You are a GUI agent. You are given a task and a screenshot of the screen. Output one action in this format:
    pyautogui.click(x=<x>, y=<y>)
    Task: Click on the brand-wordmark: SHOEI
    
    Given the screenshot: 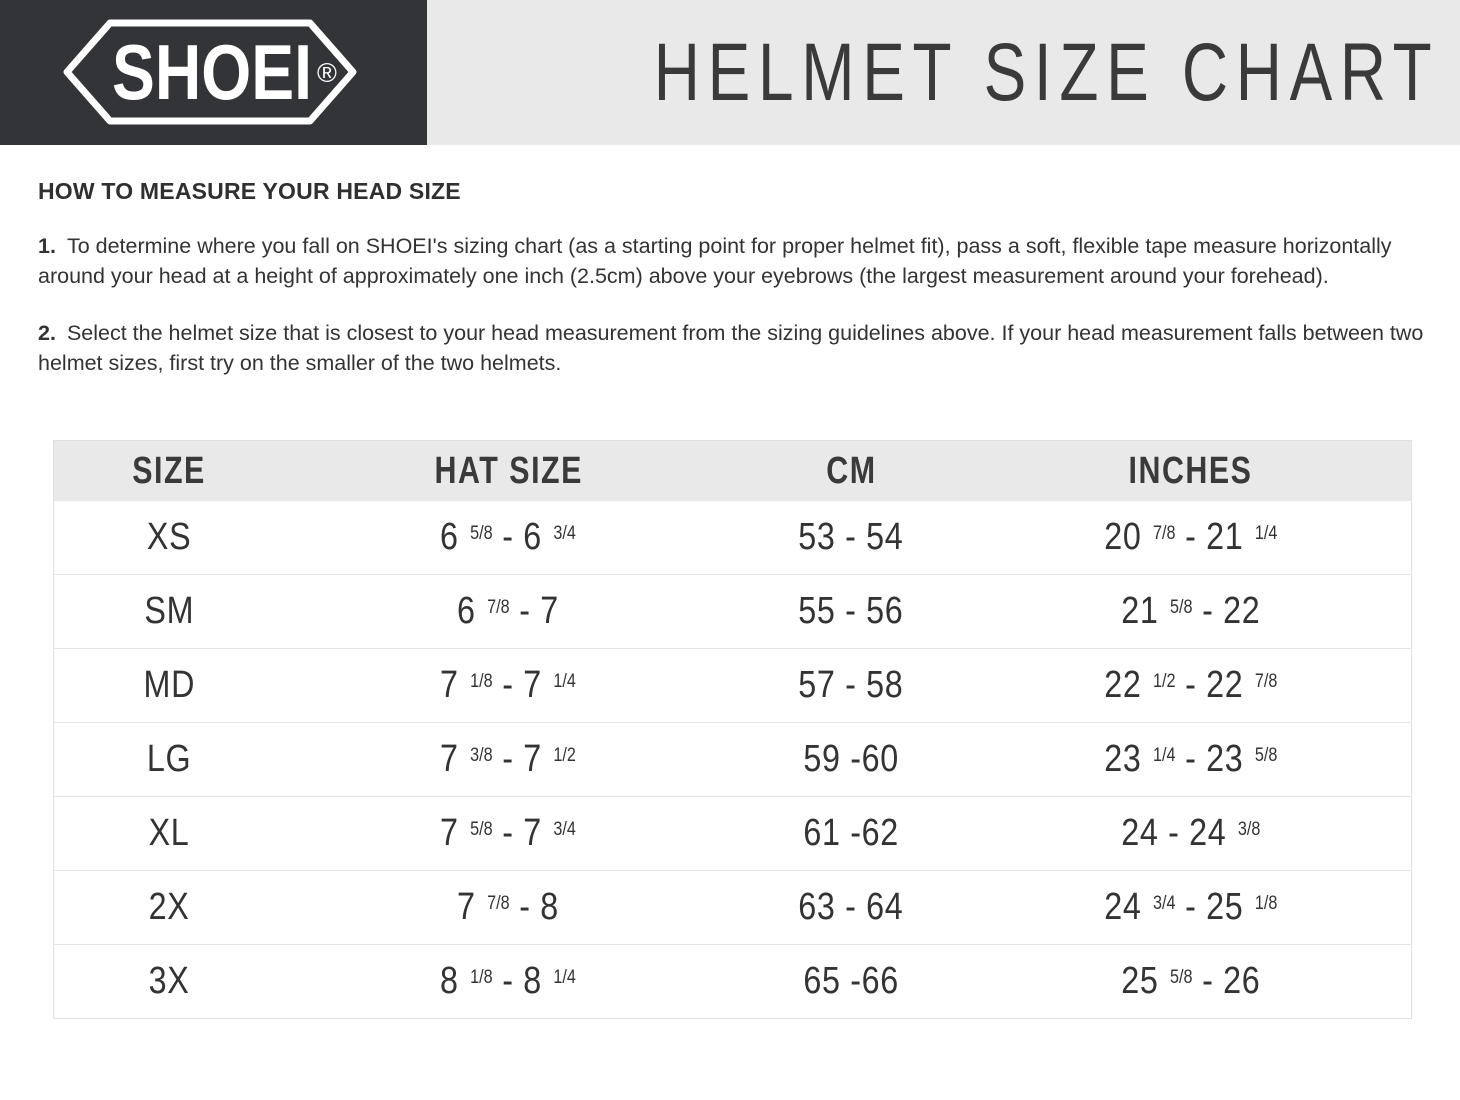 What is the action you would take?
    pyautogui.click(x=212, y=72)
    